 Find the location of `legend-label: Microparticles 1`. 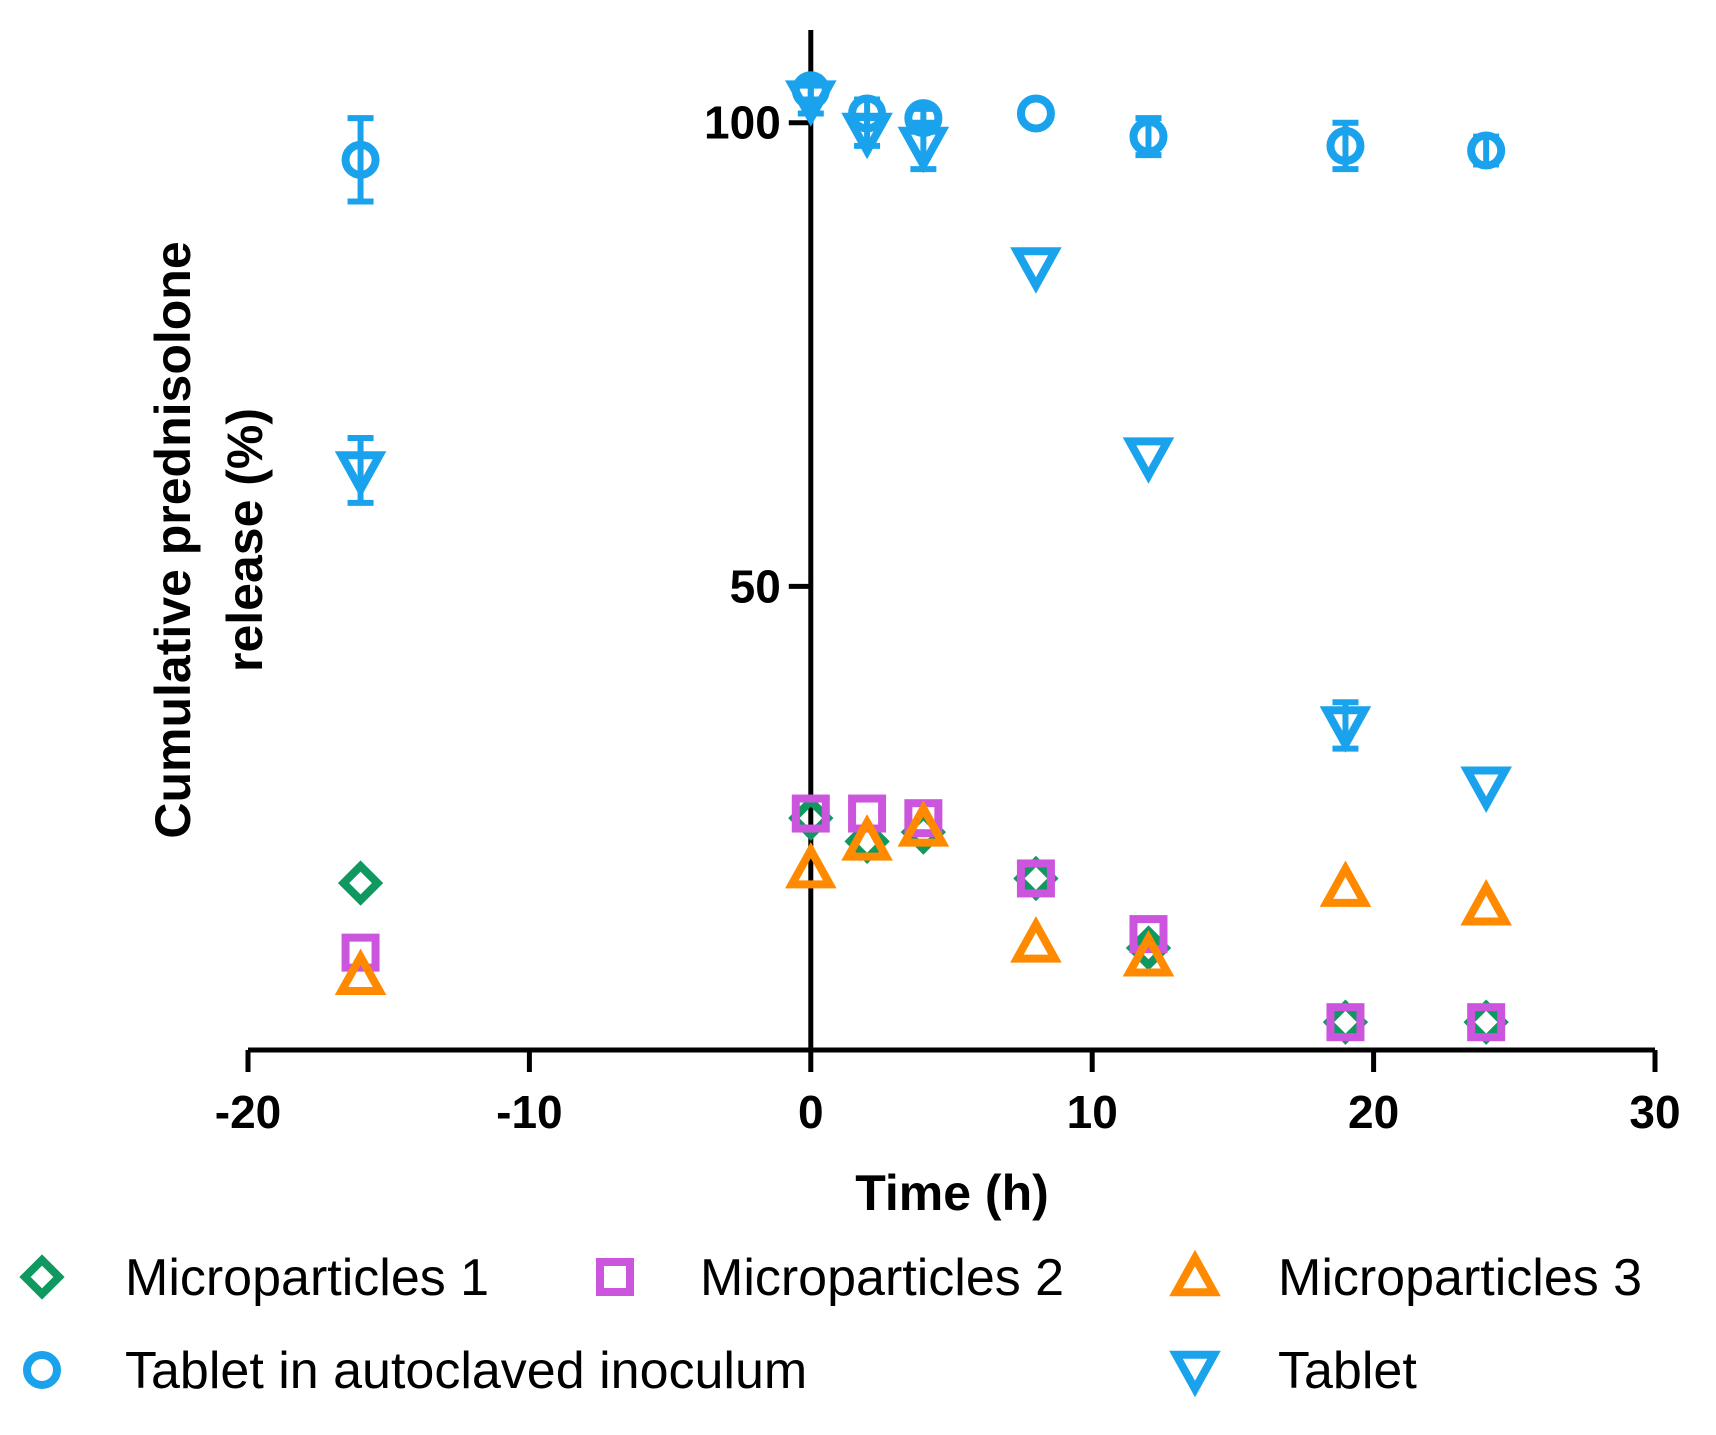

legend-label: Microparticles 1 is located at coordinates (307, 1278).